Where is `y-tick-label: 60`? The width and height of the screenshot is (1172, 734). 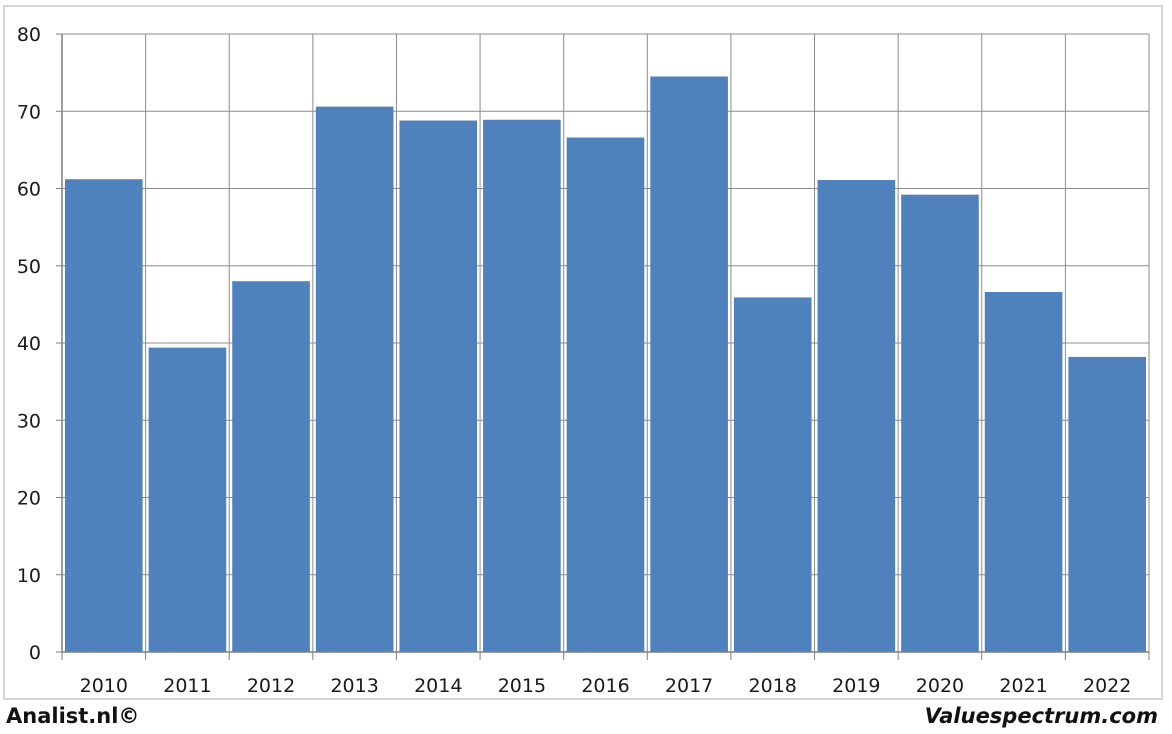 y-tick-label: 60 is located at coordinates (29, 190).